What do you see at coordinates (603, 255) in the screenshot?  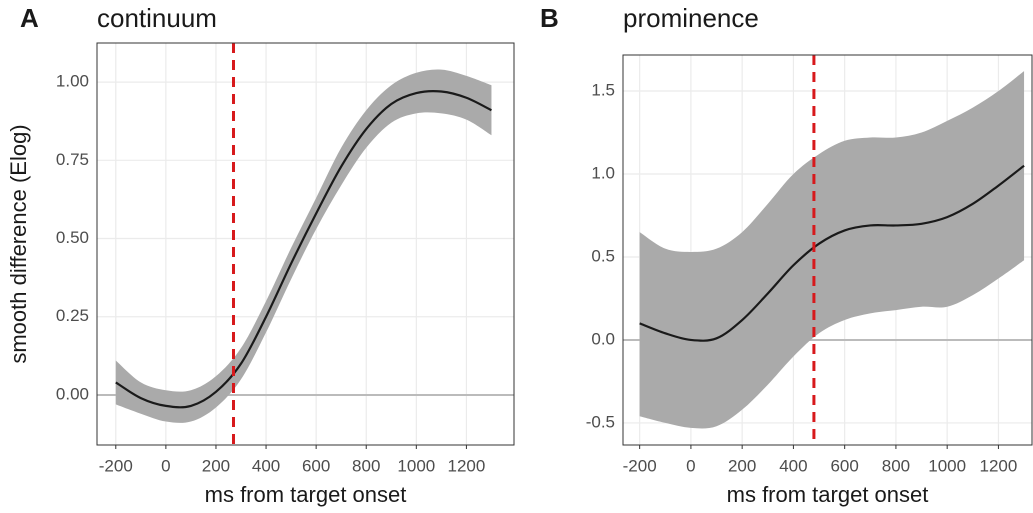 I see `y-tick-label: 0.5` at bounding box center [603, 255].